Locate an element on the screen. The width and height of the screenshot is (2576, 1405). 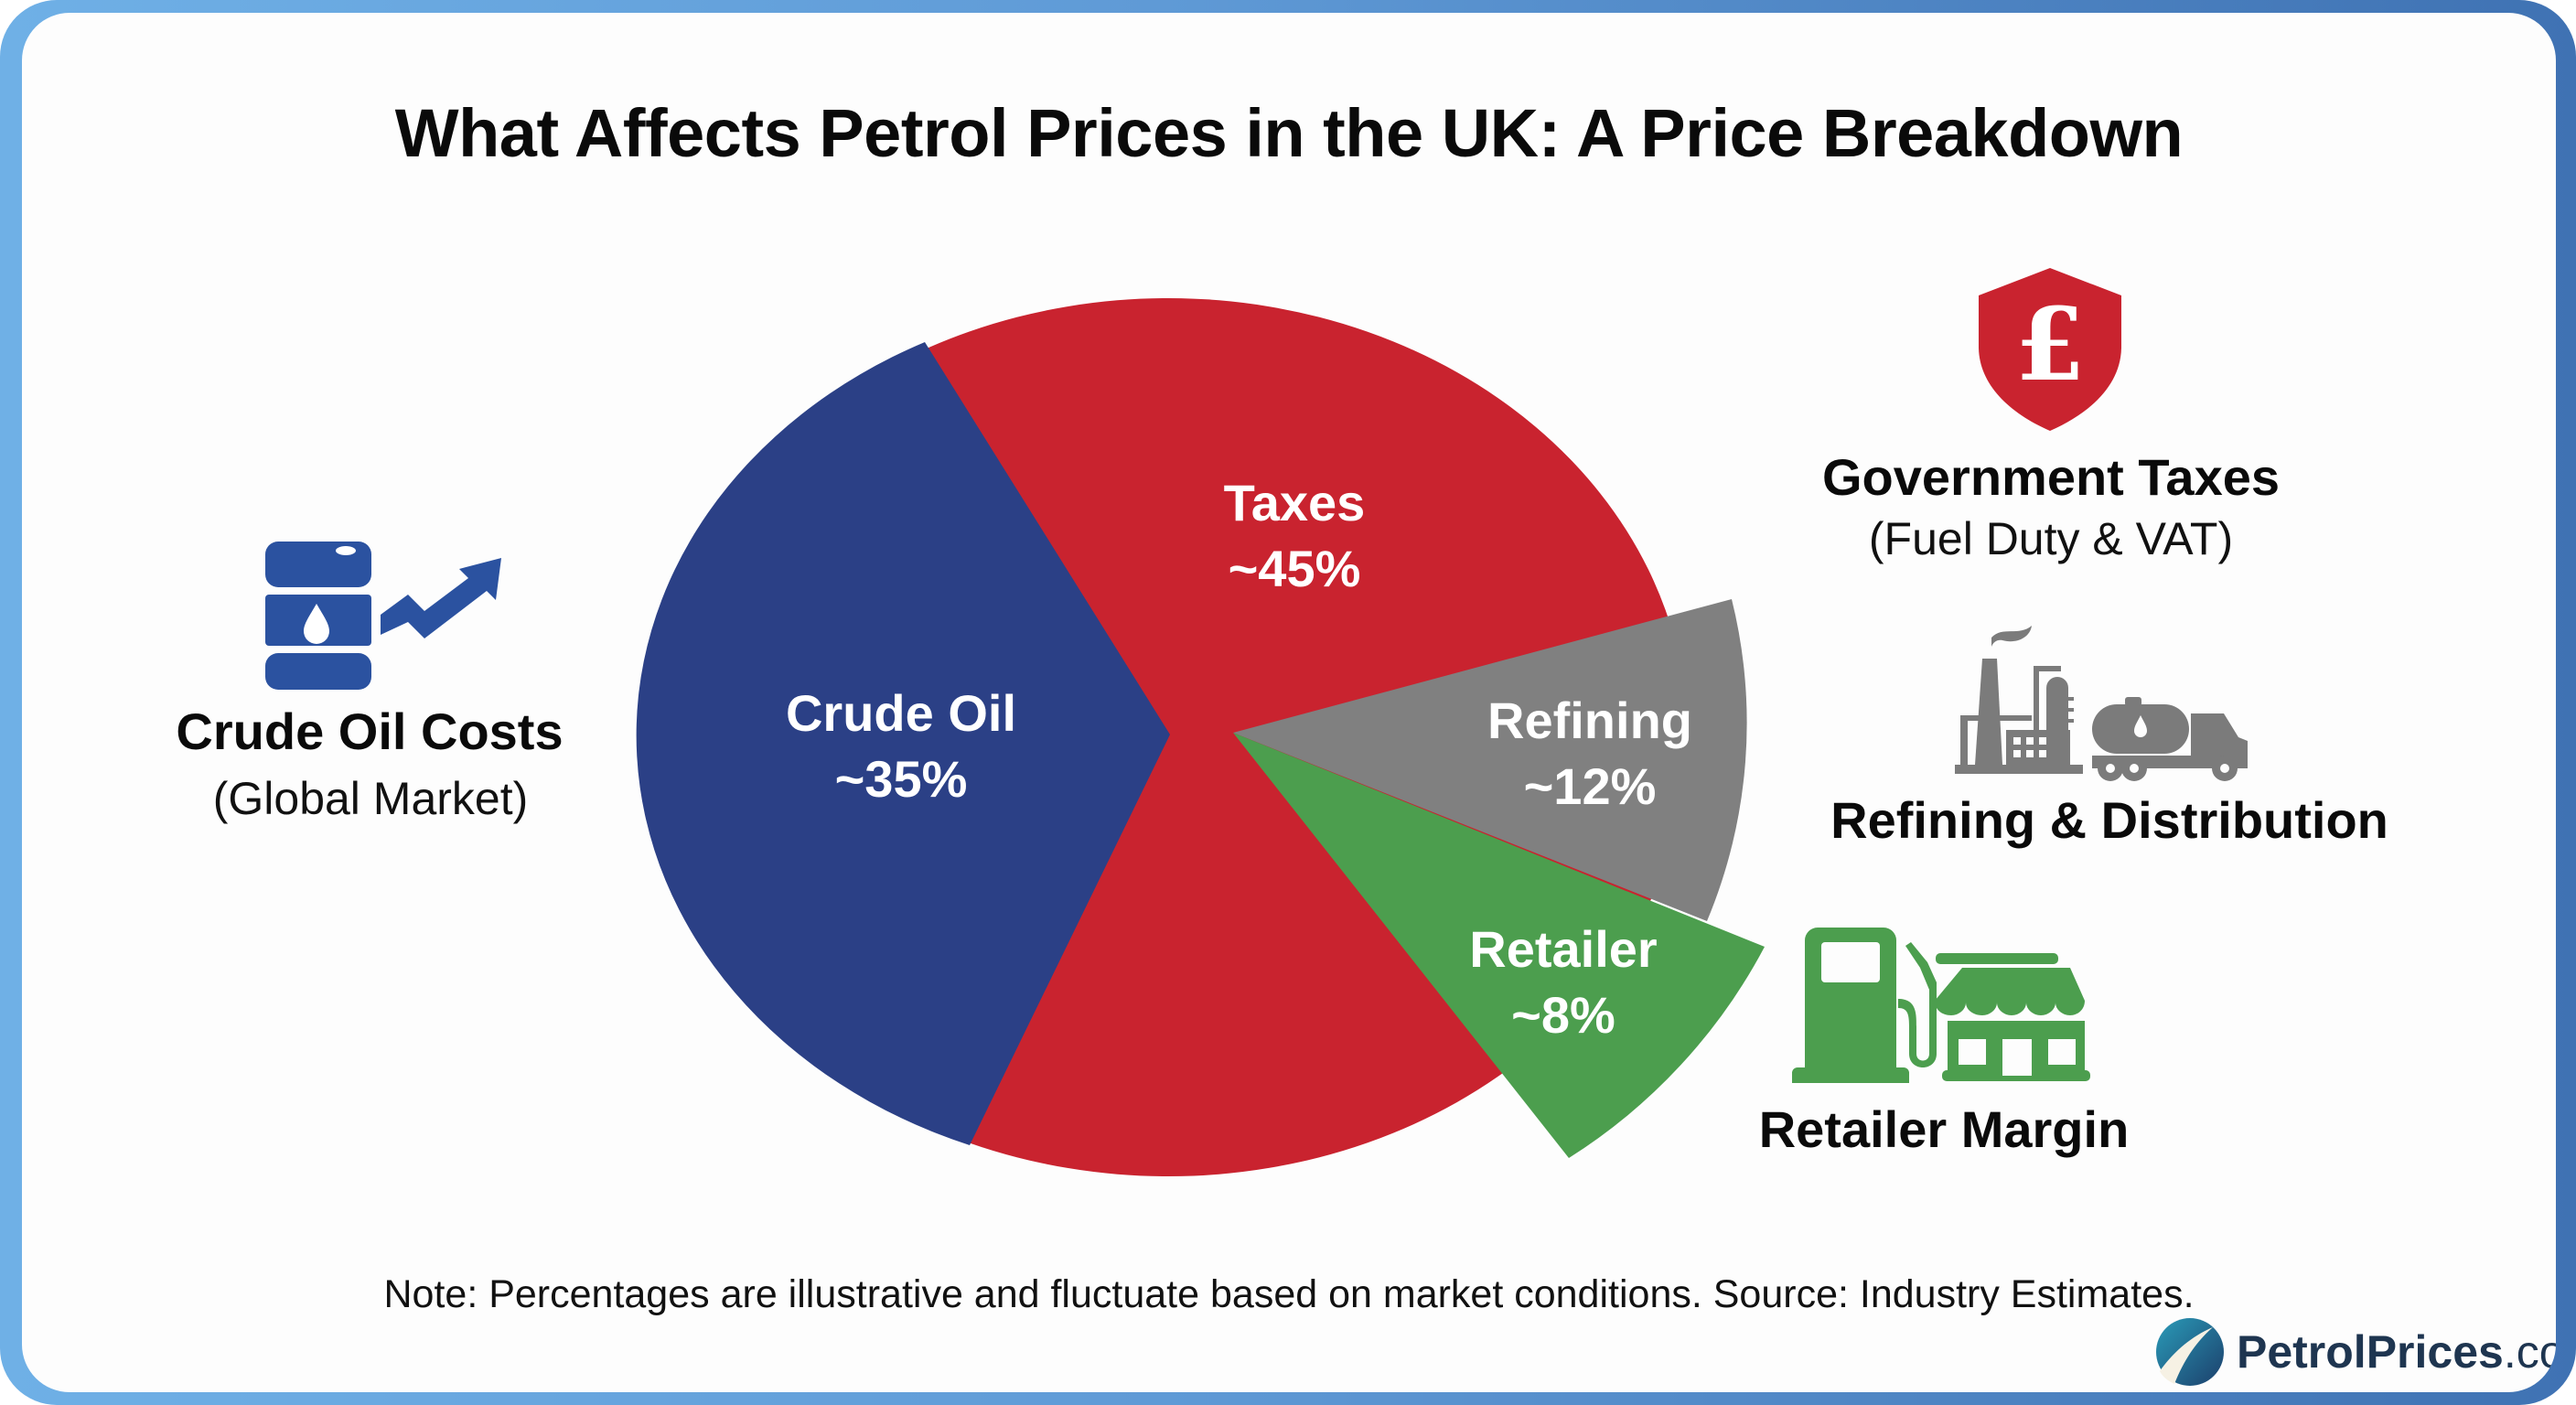
pound-shield-icon: £ is located at coordinates (2050, 349).